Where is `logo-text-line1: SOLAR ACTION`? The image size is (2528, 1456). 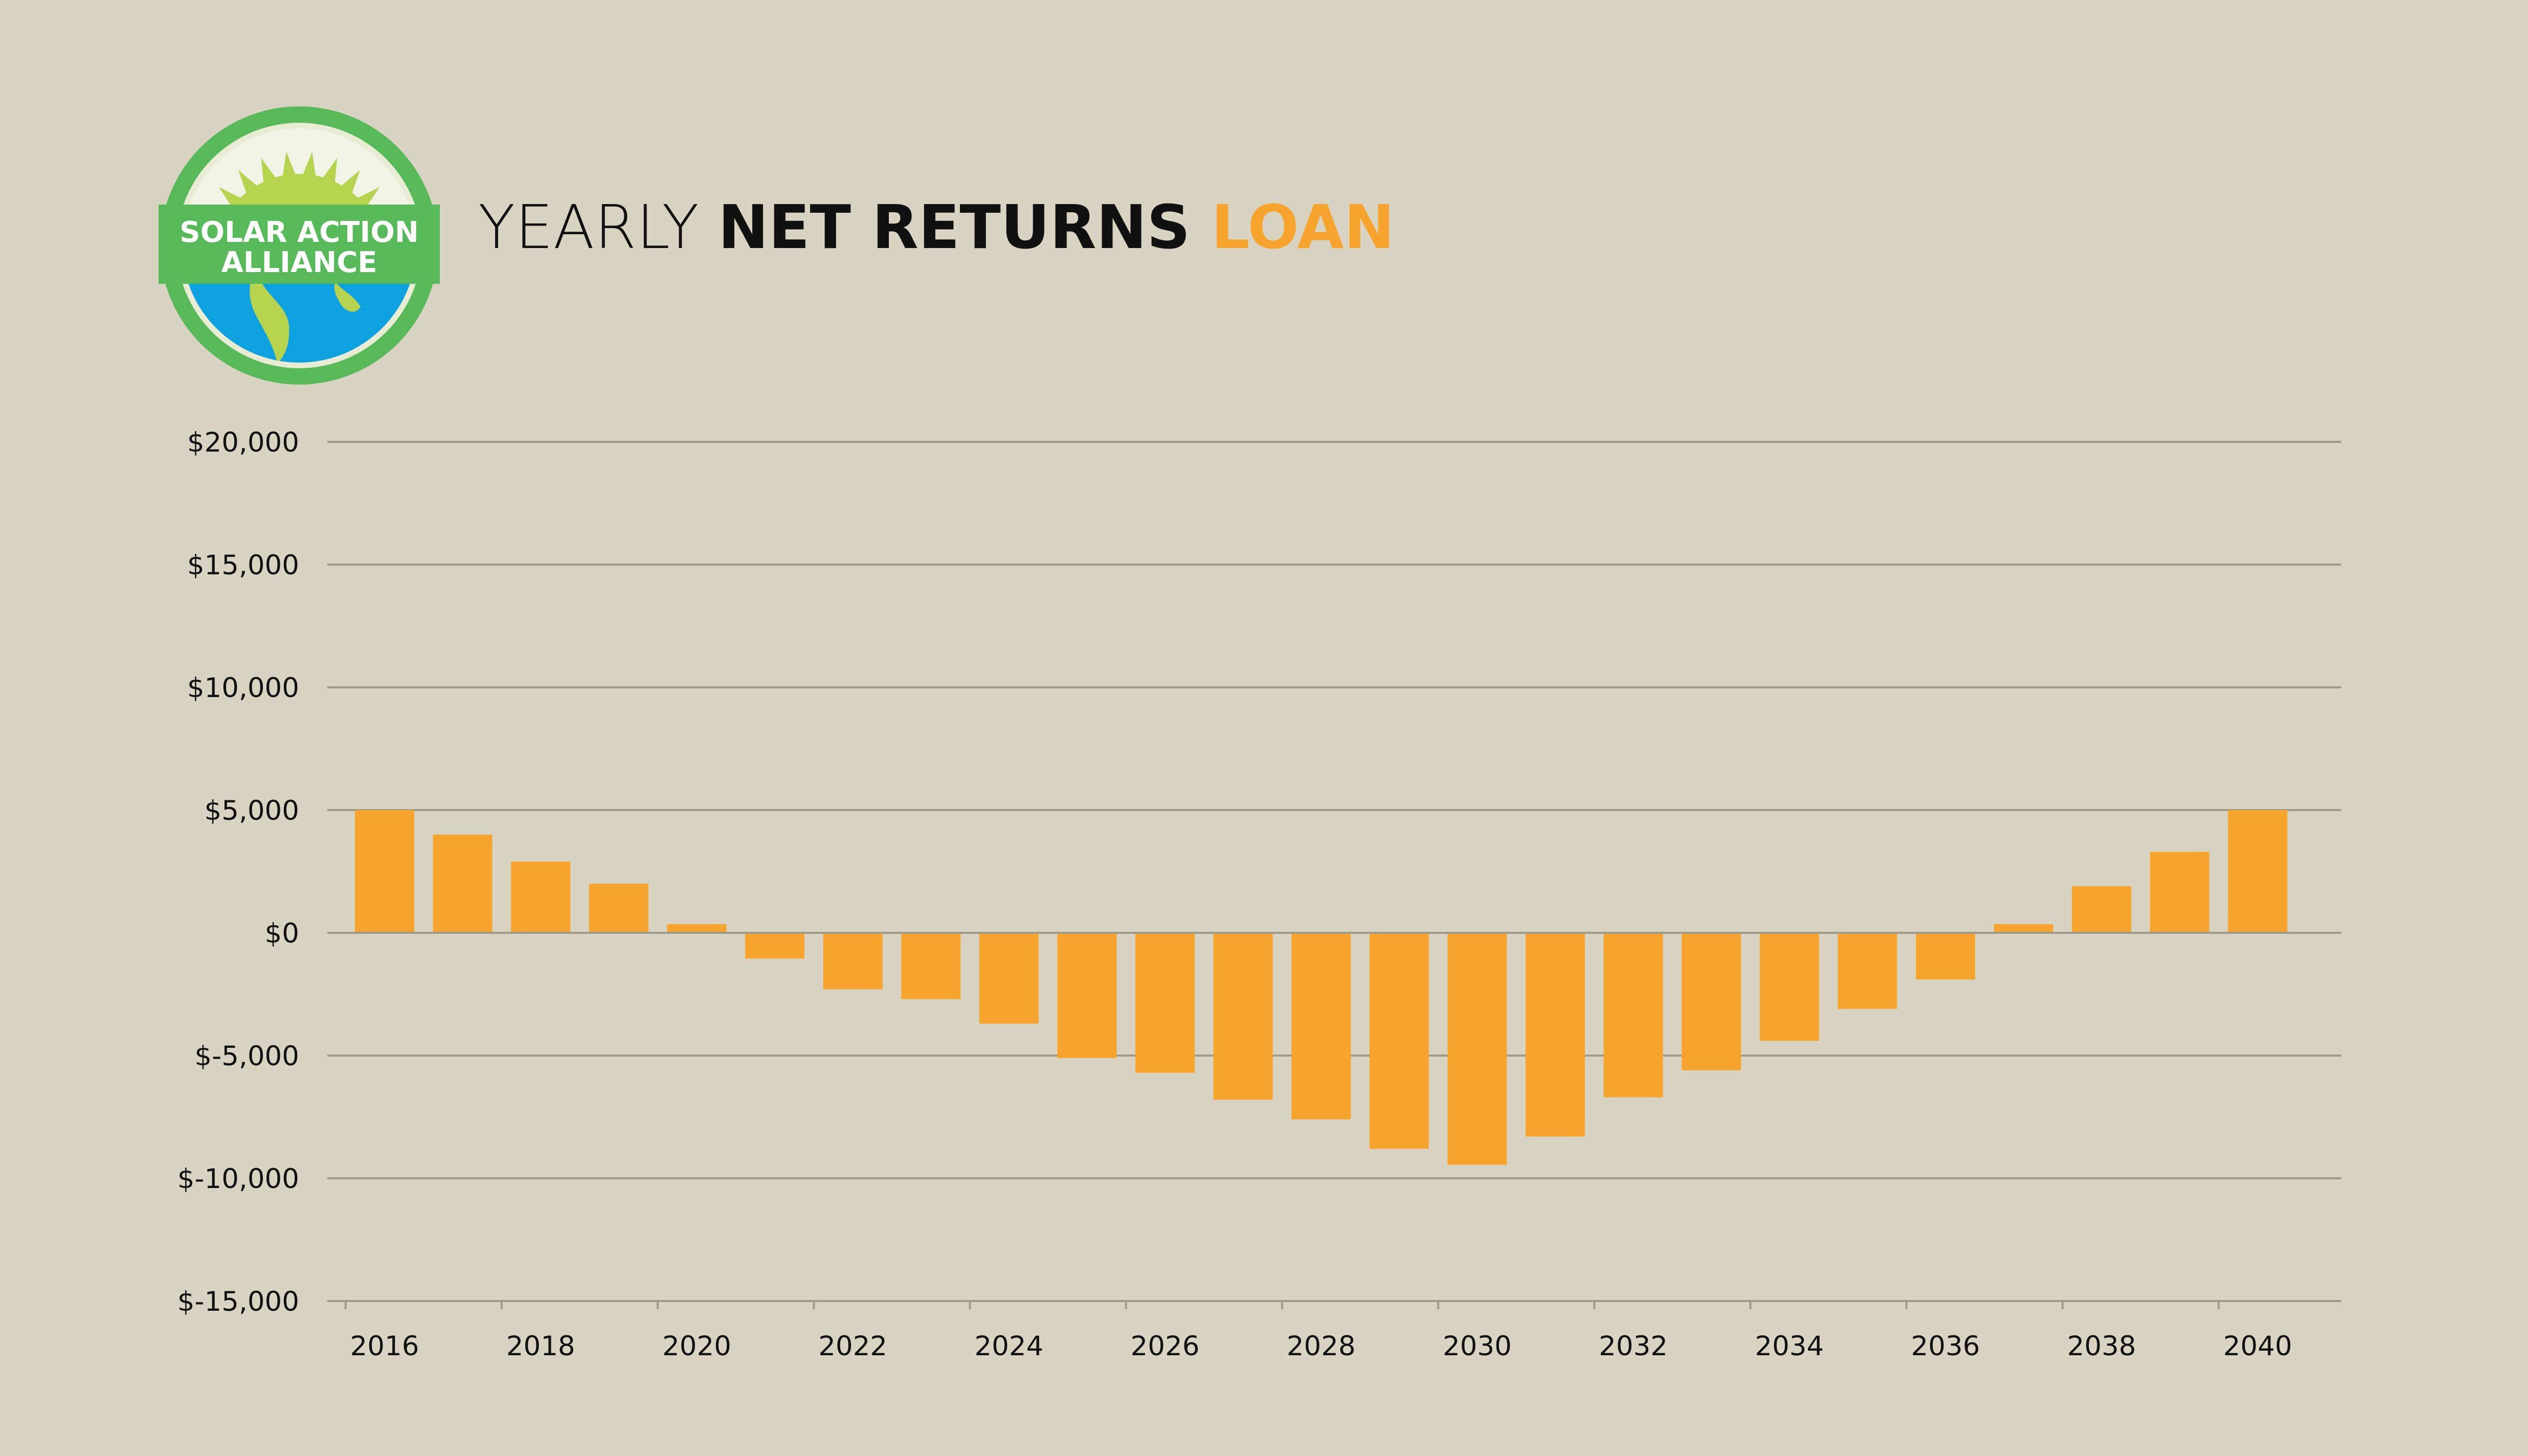 logo-text-line1: SOLAR ACTION is located at coordinates (299, 232).